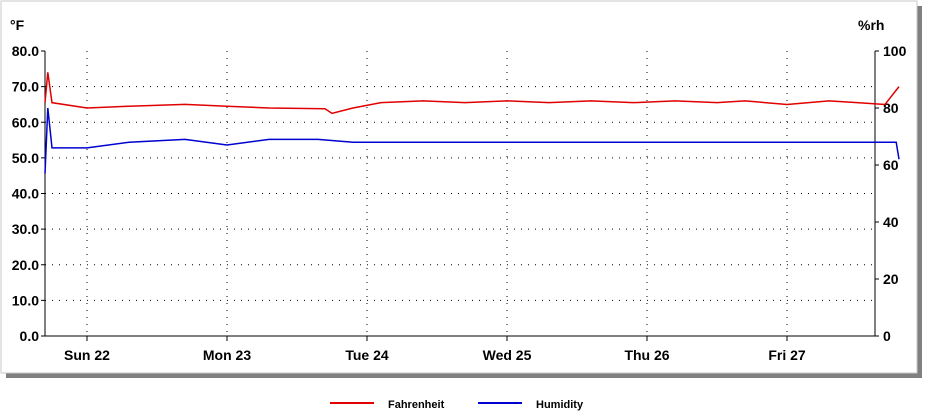 The image size is (928, 419). What do you see at coordinates (887, 336) in the screenshot?
I see `right-tick-label: 0` at bounding box center [887, 336].